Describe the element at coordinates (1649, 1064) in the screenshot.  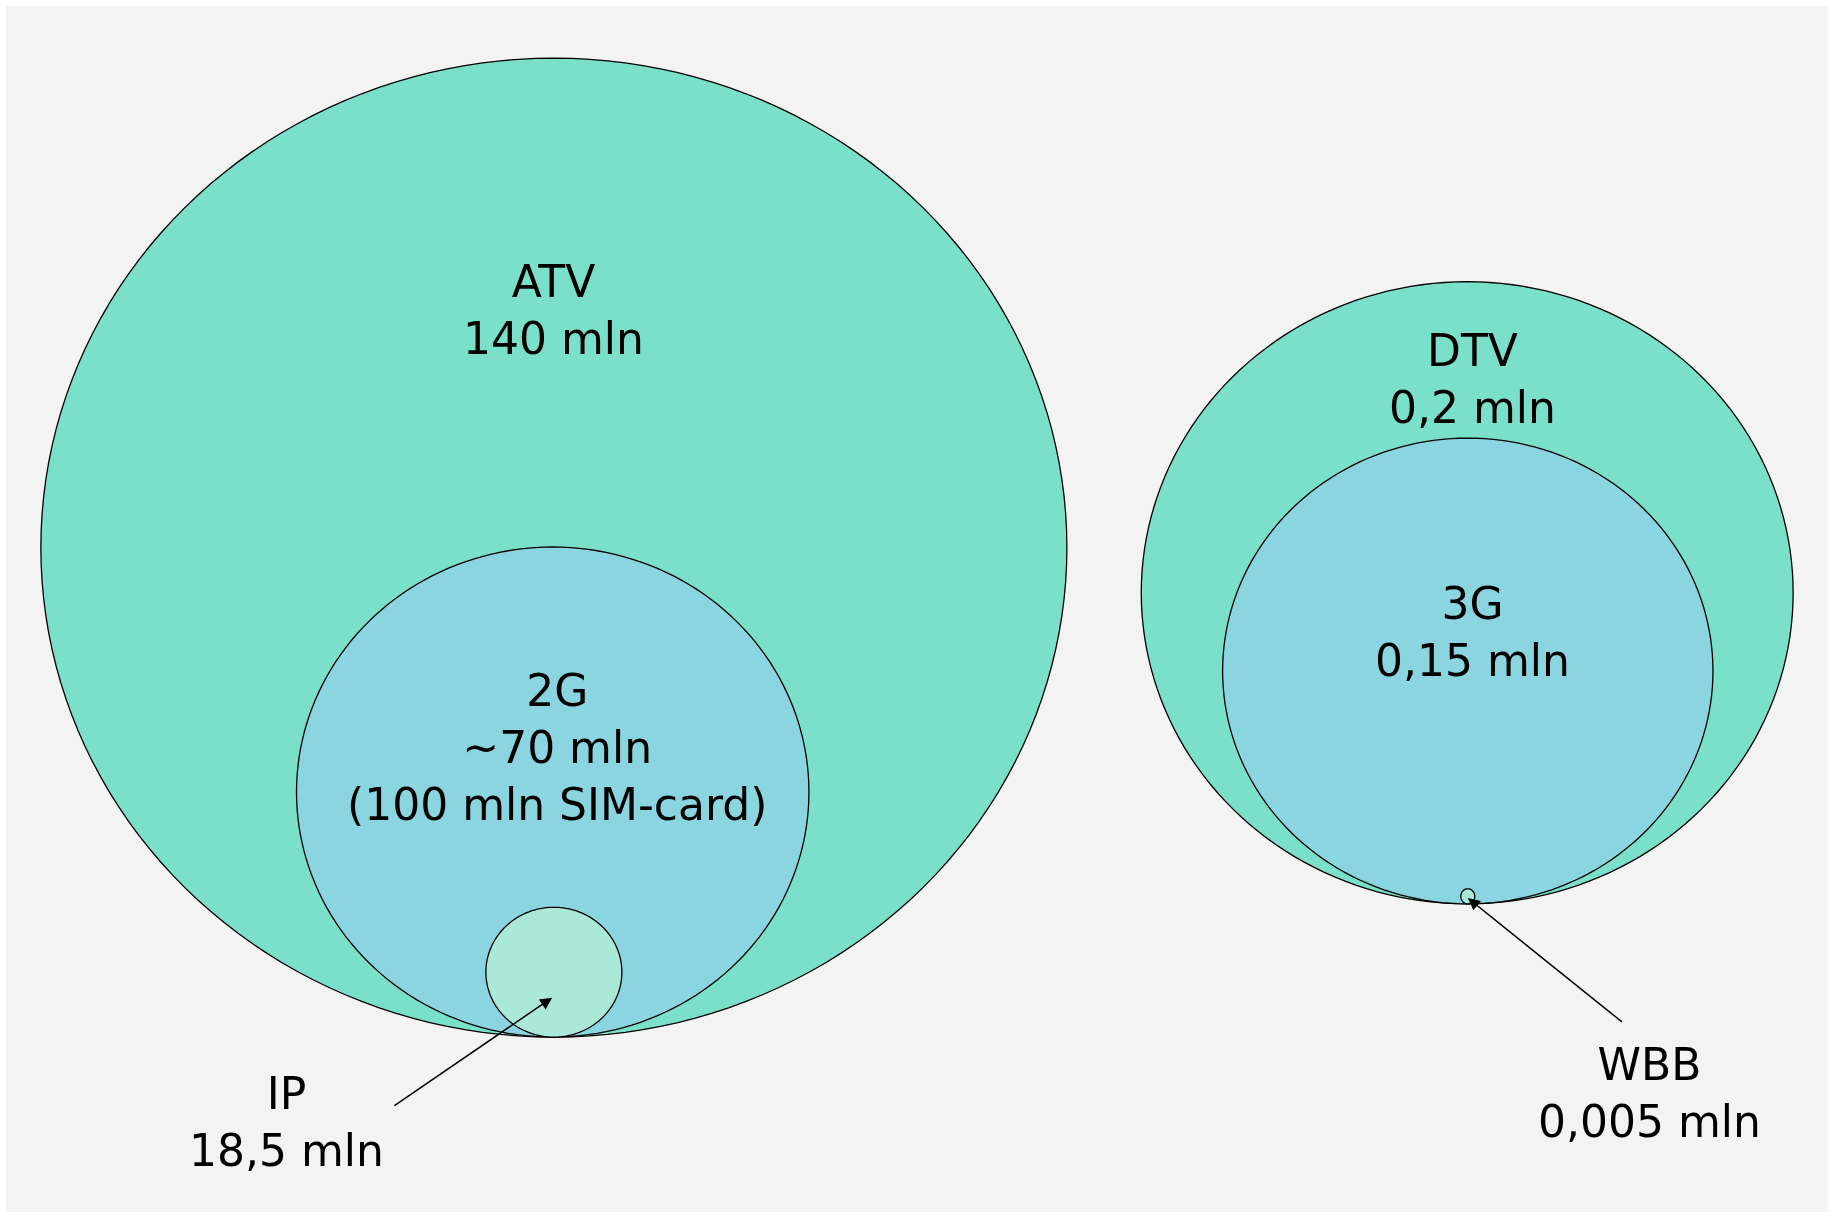
I see `category-label: WBB` at that location.